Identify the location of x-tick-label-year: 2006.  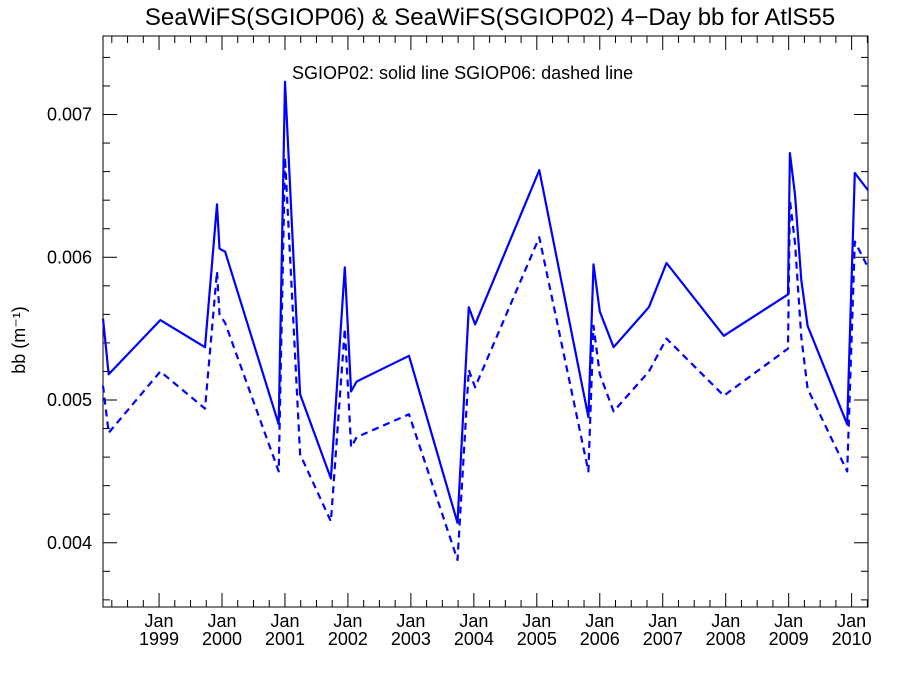
(600, 639).